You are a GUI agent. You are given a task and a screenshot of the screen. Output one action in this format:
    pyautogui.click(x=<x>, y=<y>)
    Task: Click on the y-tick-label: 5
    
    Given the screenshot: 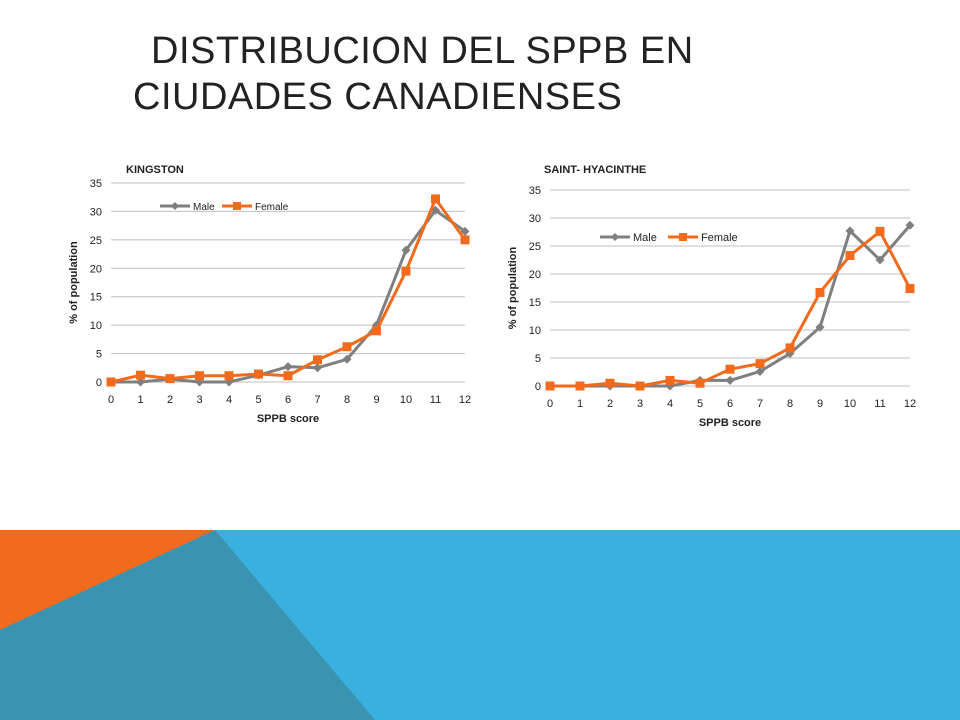 What is the action you would take?
    pyautogui.click(x=99, y=355)
    